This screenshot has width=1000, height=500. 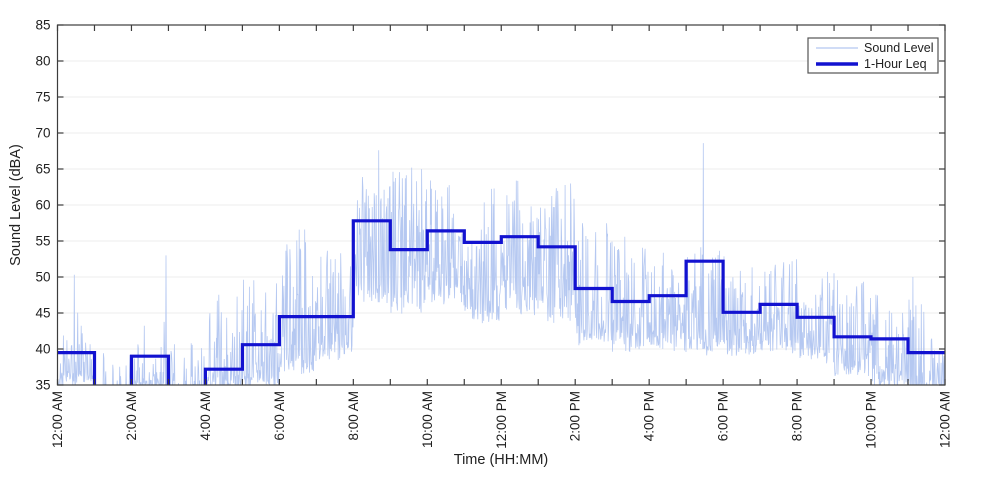 What do you see at coordinates (42, 241) in the screenshot?
I see `y-tick-label: 55` at bounding box center [42, 241].